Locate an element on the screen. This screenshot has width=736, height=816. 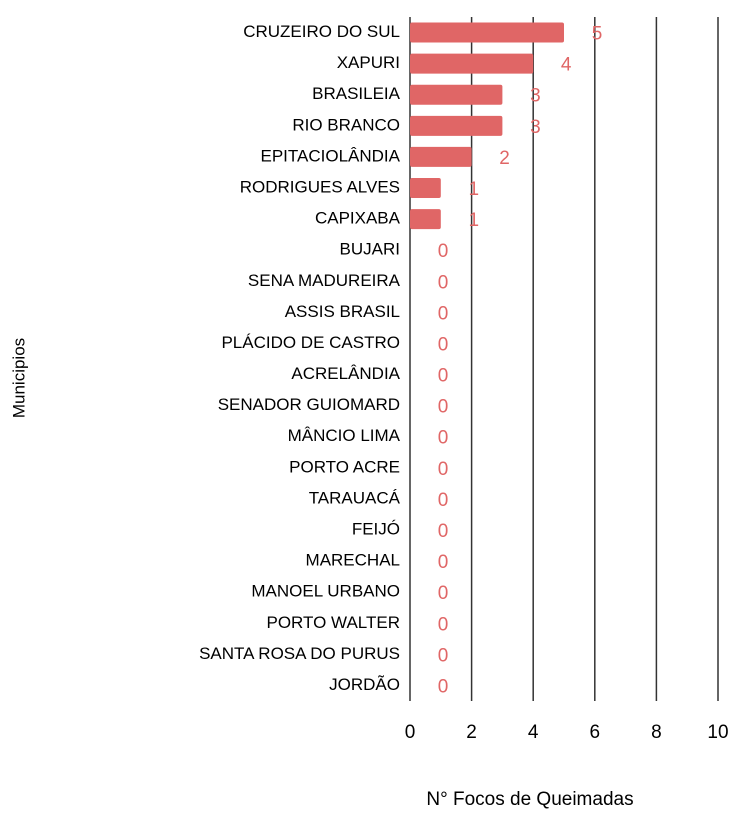
x-axis-label: N° Focos de Queimadas is located at coordinates (529, 799).